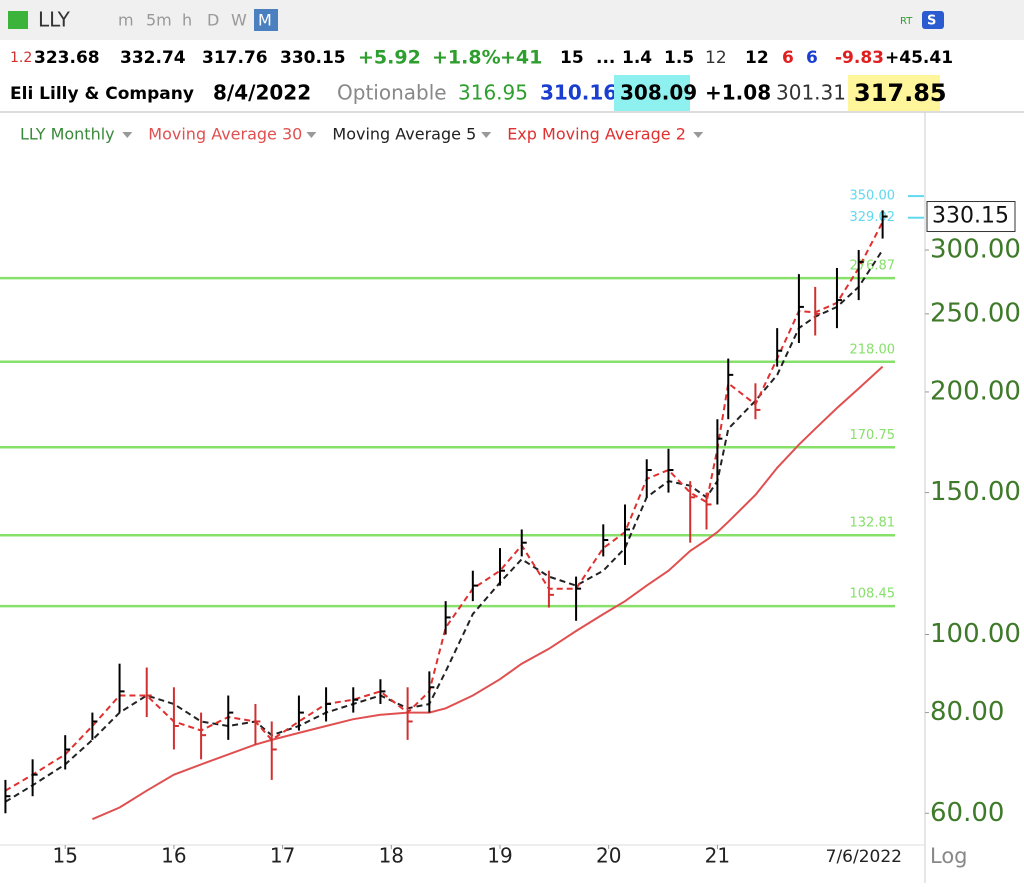 Image resolution: width=1024 pixels, height=887 pixels. What do you see at coordinates (975, 391) in the screenshot?
I see `y-tick-label: 200.00` at bounding box center [975, 391].